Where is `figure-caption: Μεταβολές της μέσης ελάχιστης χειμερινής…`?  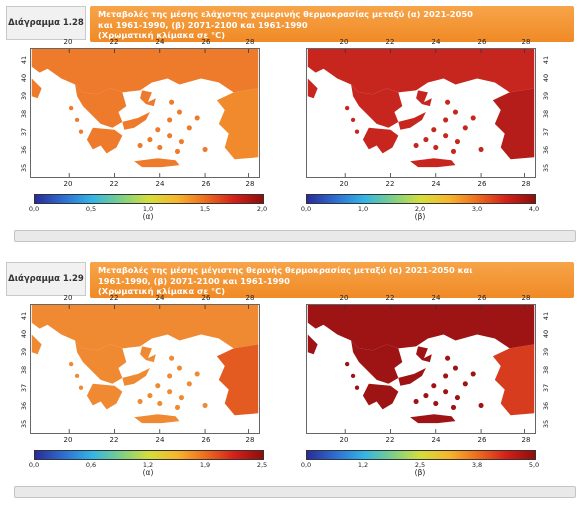 figure-caption: Μεταβολές της μέσης ελάχιστης χειμερινής… is located at coordinates (332, 24).